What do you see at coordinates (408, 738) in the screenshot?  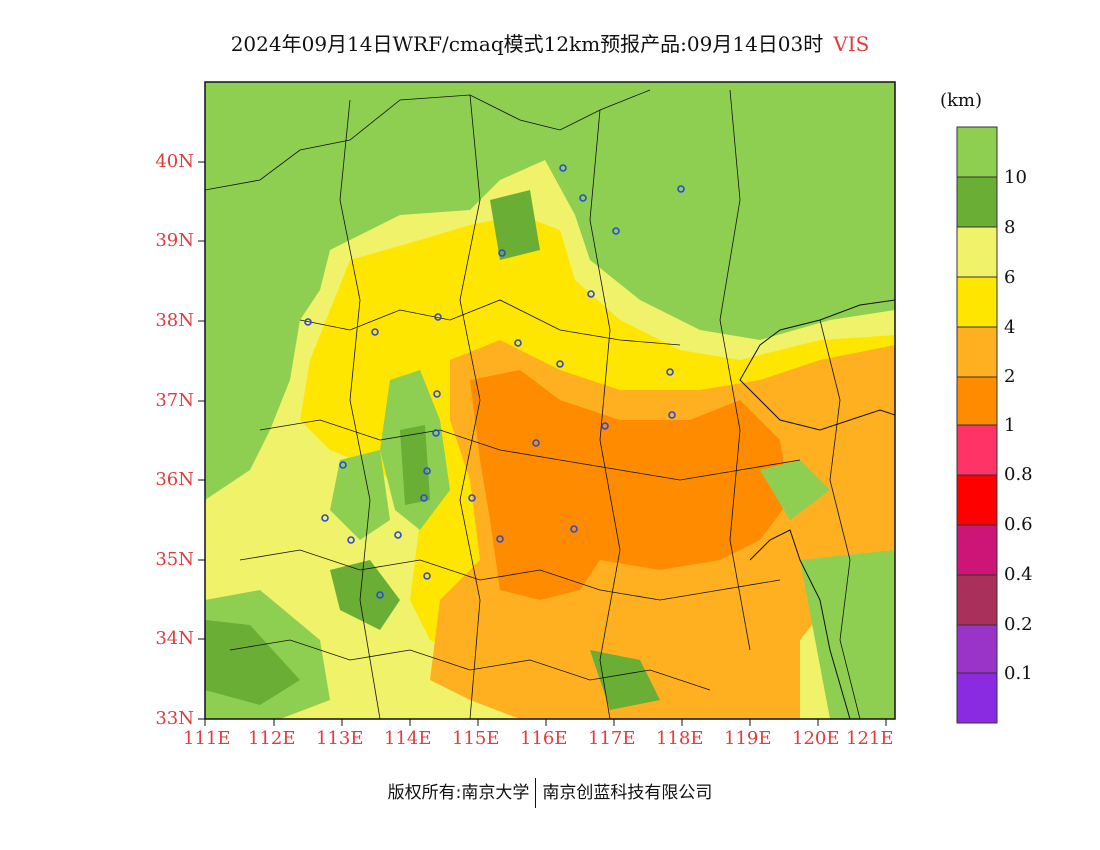 I see `lon-label: 114E` at bounding box center [408, 738].